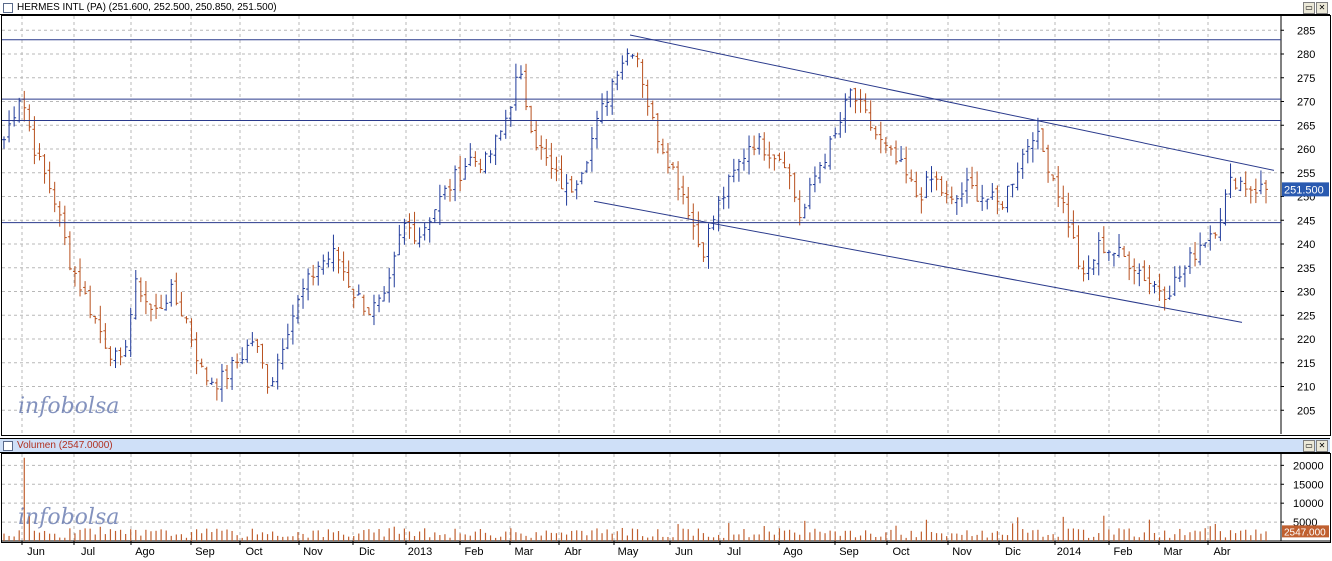 The width and height of the screenshot is (1332, 561). I want to click on upper-trendline, so click(952, 102).